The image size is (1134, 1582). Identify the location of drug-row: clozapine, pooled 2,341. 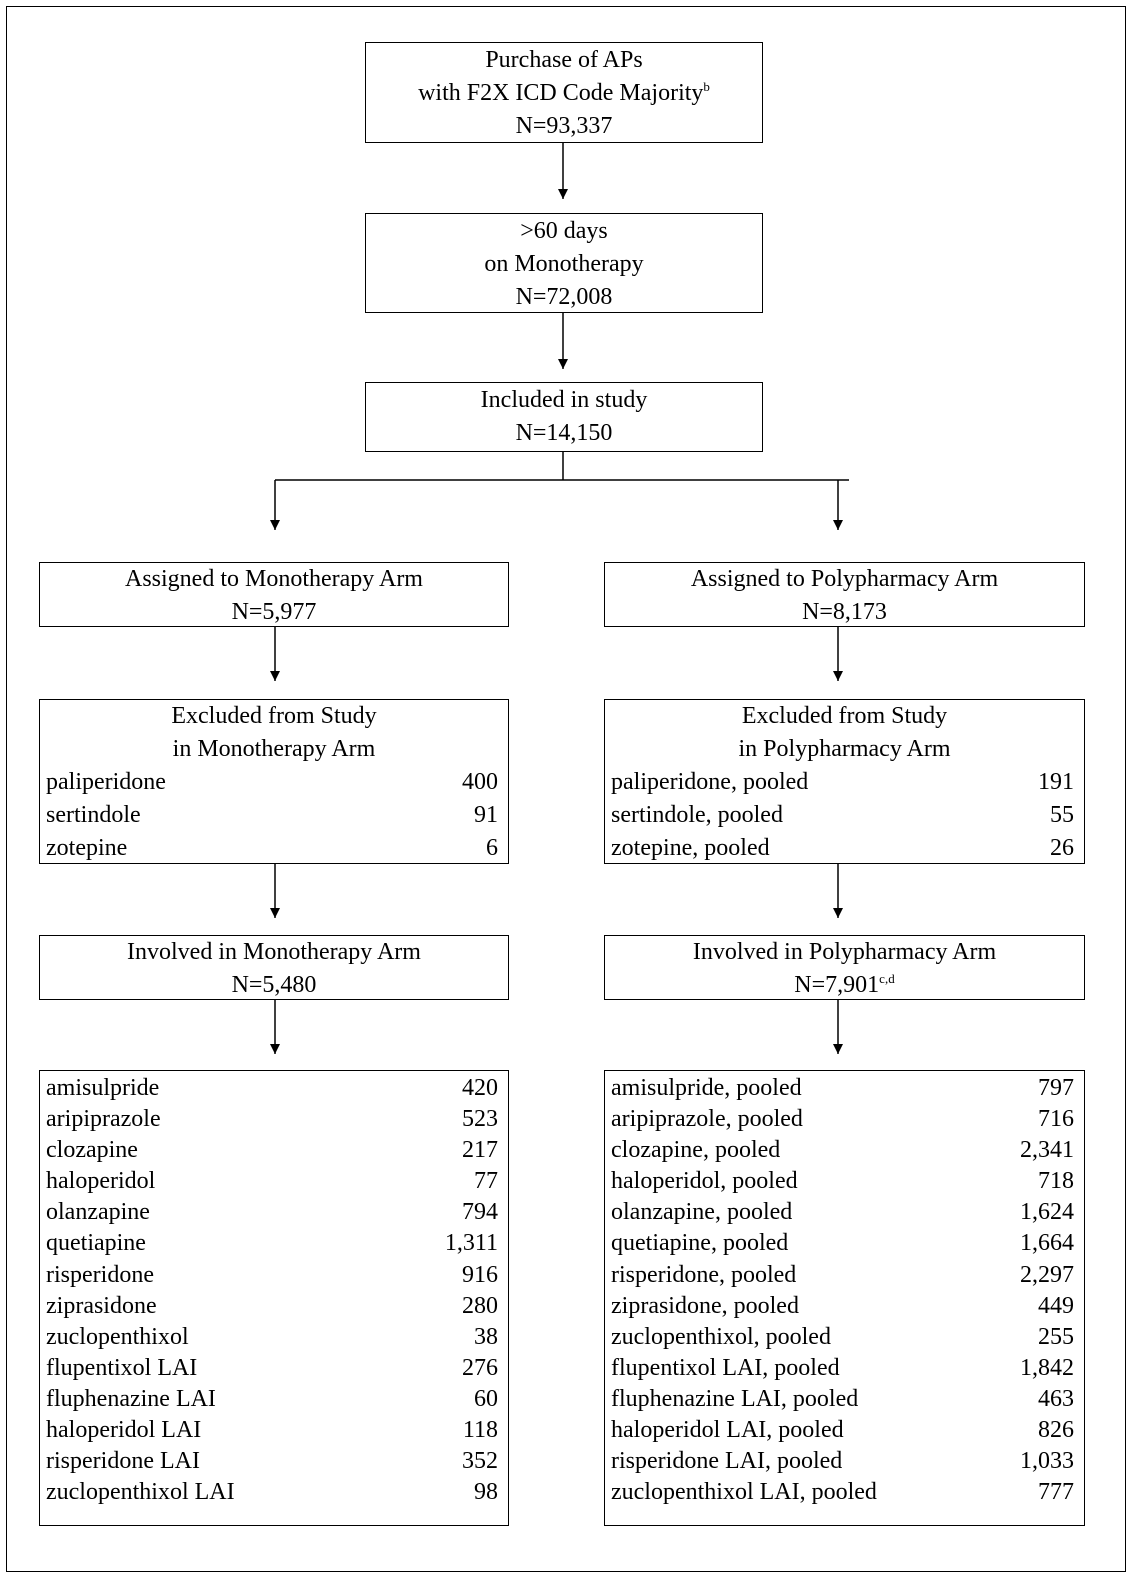
(844, 1150).